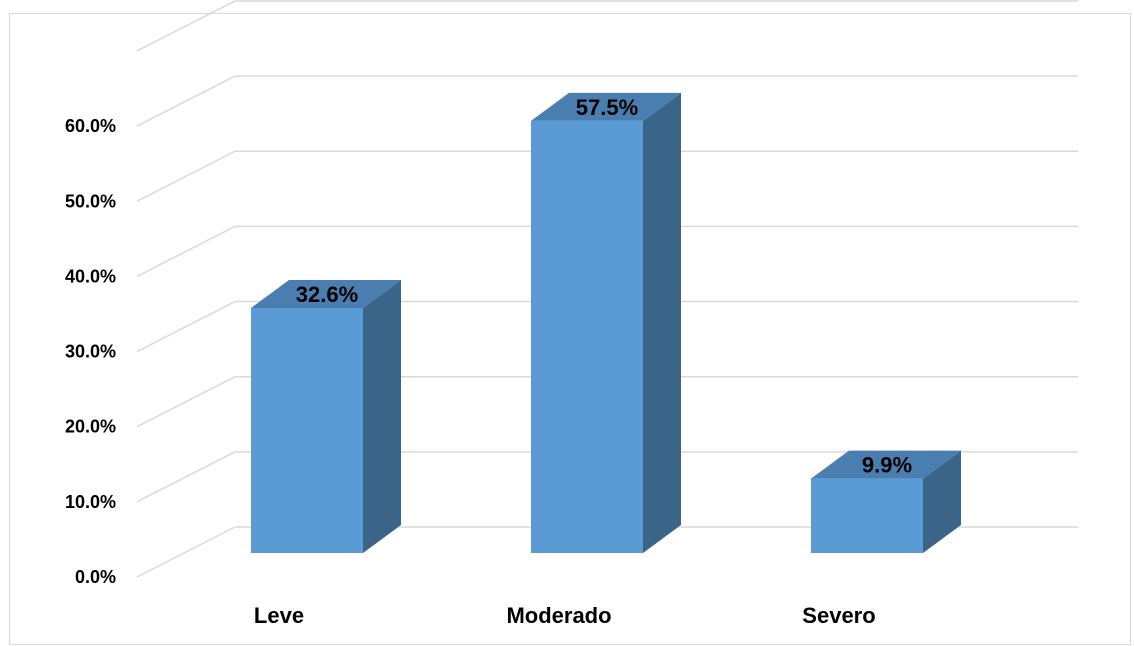 The height and width of the screenshot is (646, 1134). Describe the element at coordinates (558, 615) in the screenshot. I see `x-tick-label: Moderado` at that location.